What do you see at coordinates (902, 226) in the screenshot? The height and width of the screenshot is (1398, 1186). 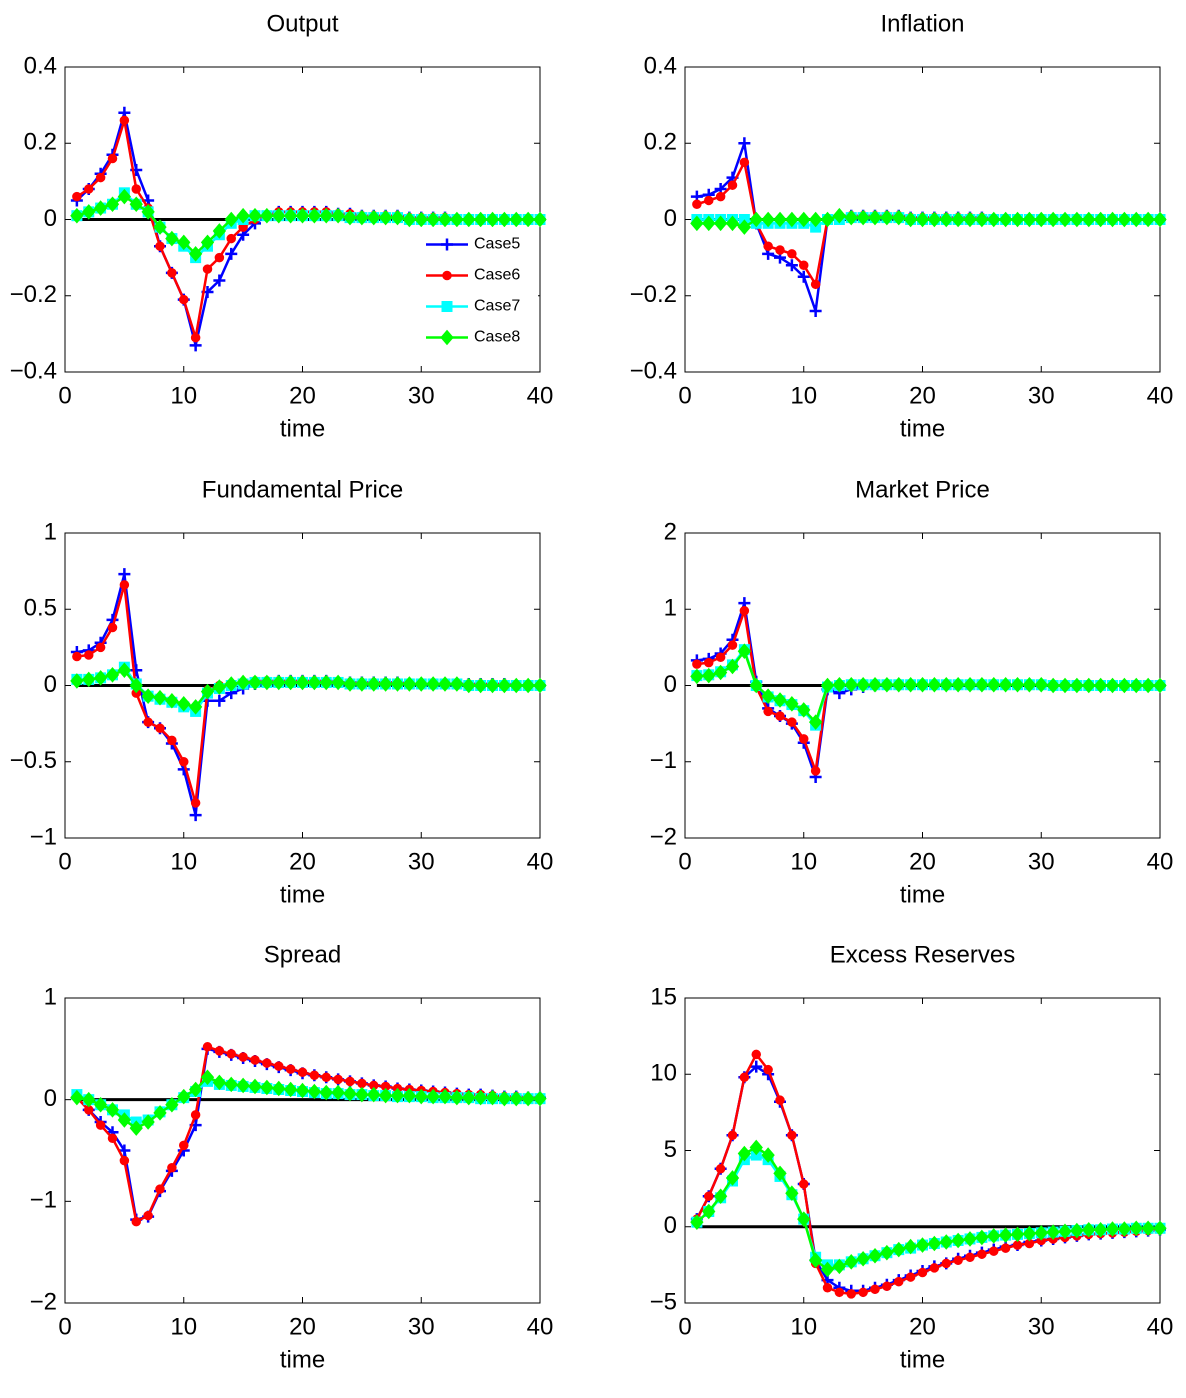 I see `chart-panel: Inflation time 0 10 20 30 40 −0.4 −0.2 0 0.2 0.4` at bounding box center [902, 226].